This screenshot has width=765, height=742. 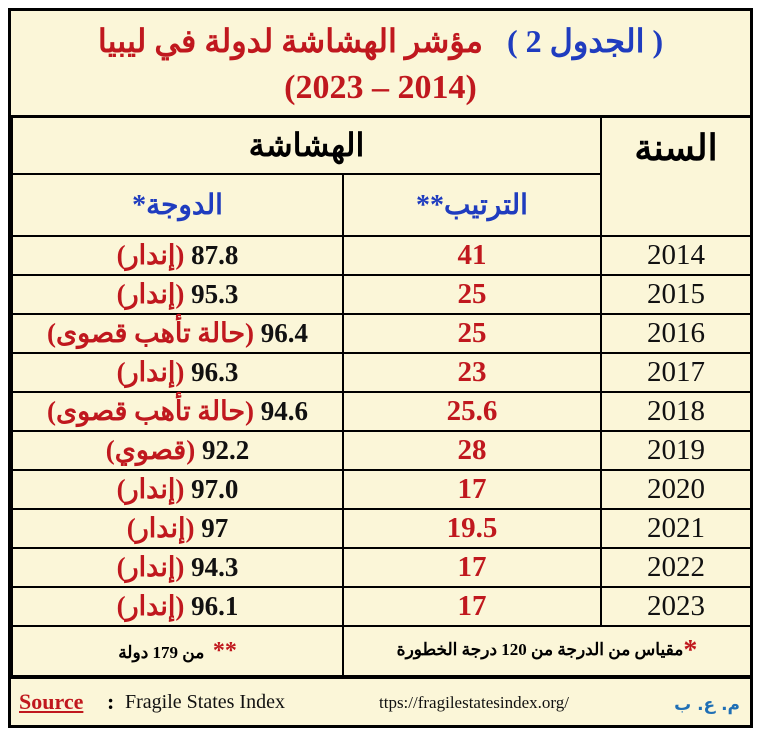 What do you see at coordinates (676, 528) in the screenshot?
I see `year-cell: 2021` at bounding box center [676, 528].